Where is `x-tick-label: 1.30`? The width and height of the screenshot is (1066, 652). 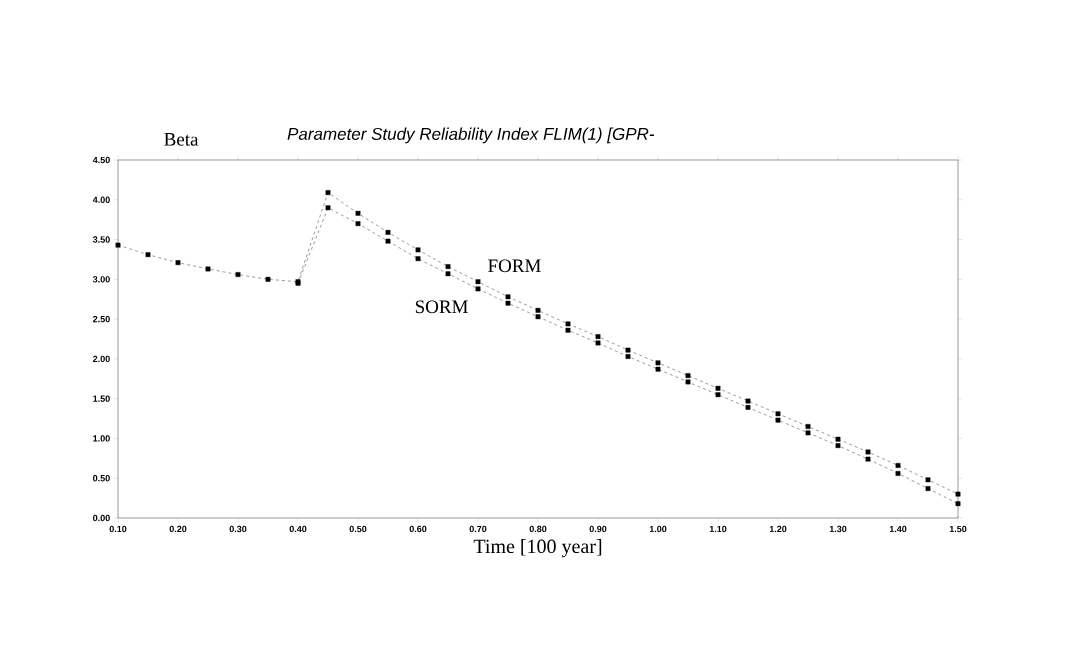 x-tick-label: 1.30 is located at coordinates (838, 529).